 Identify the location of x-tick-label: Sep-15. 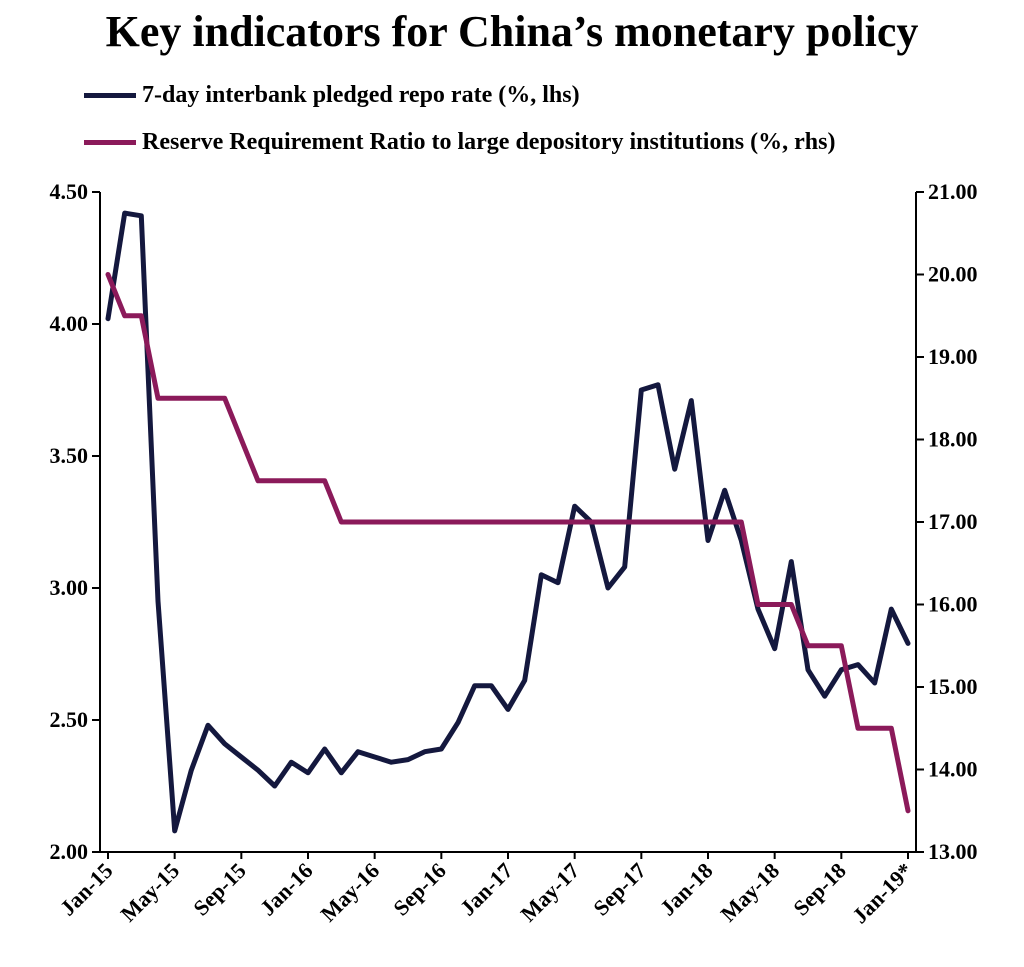
(219, 889).